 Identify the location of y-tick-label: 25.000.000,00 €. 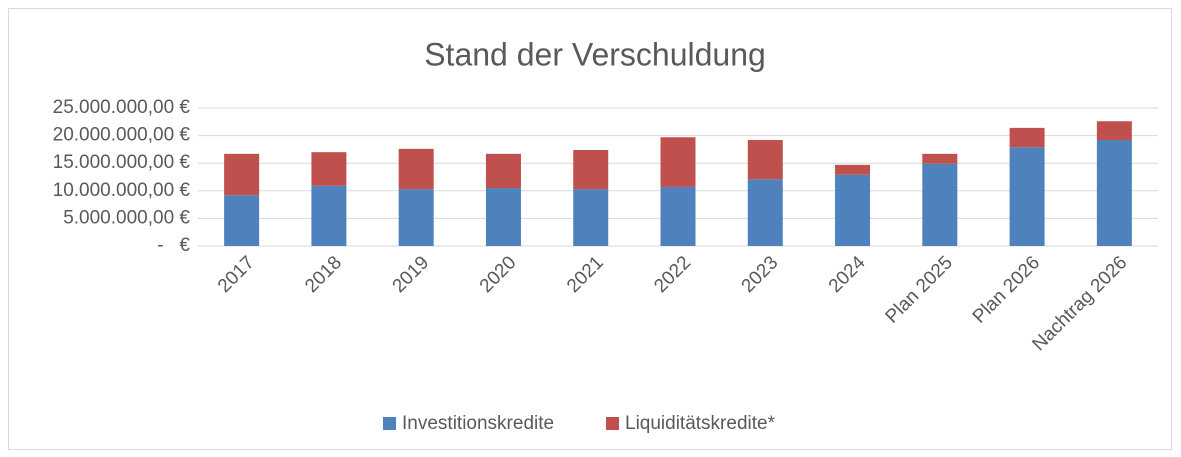
(122, 107).